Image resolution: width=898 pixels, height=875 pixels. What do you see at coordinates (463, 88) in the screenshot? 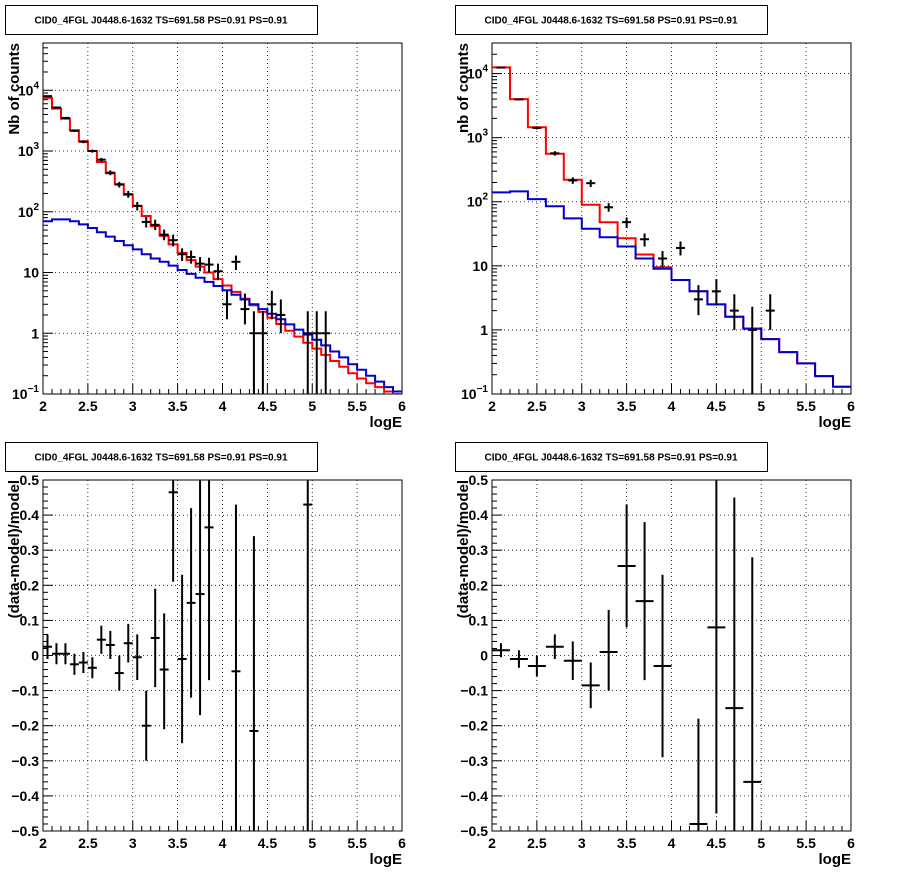
I see `y-axis-title: nb of counts` at bounding box center [463, 88].